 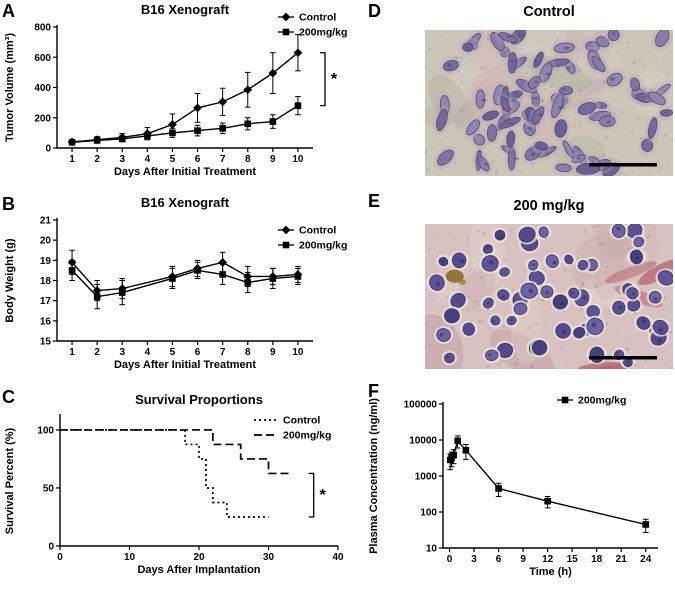 I want to click on panel-label-a: A, so click(x=8, y=11).